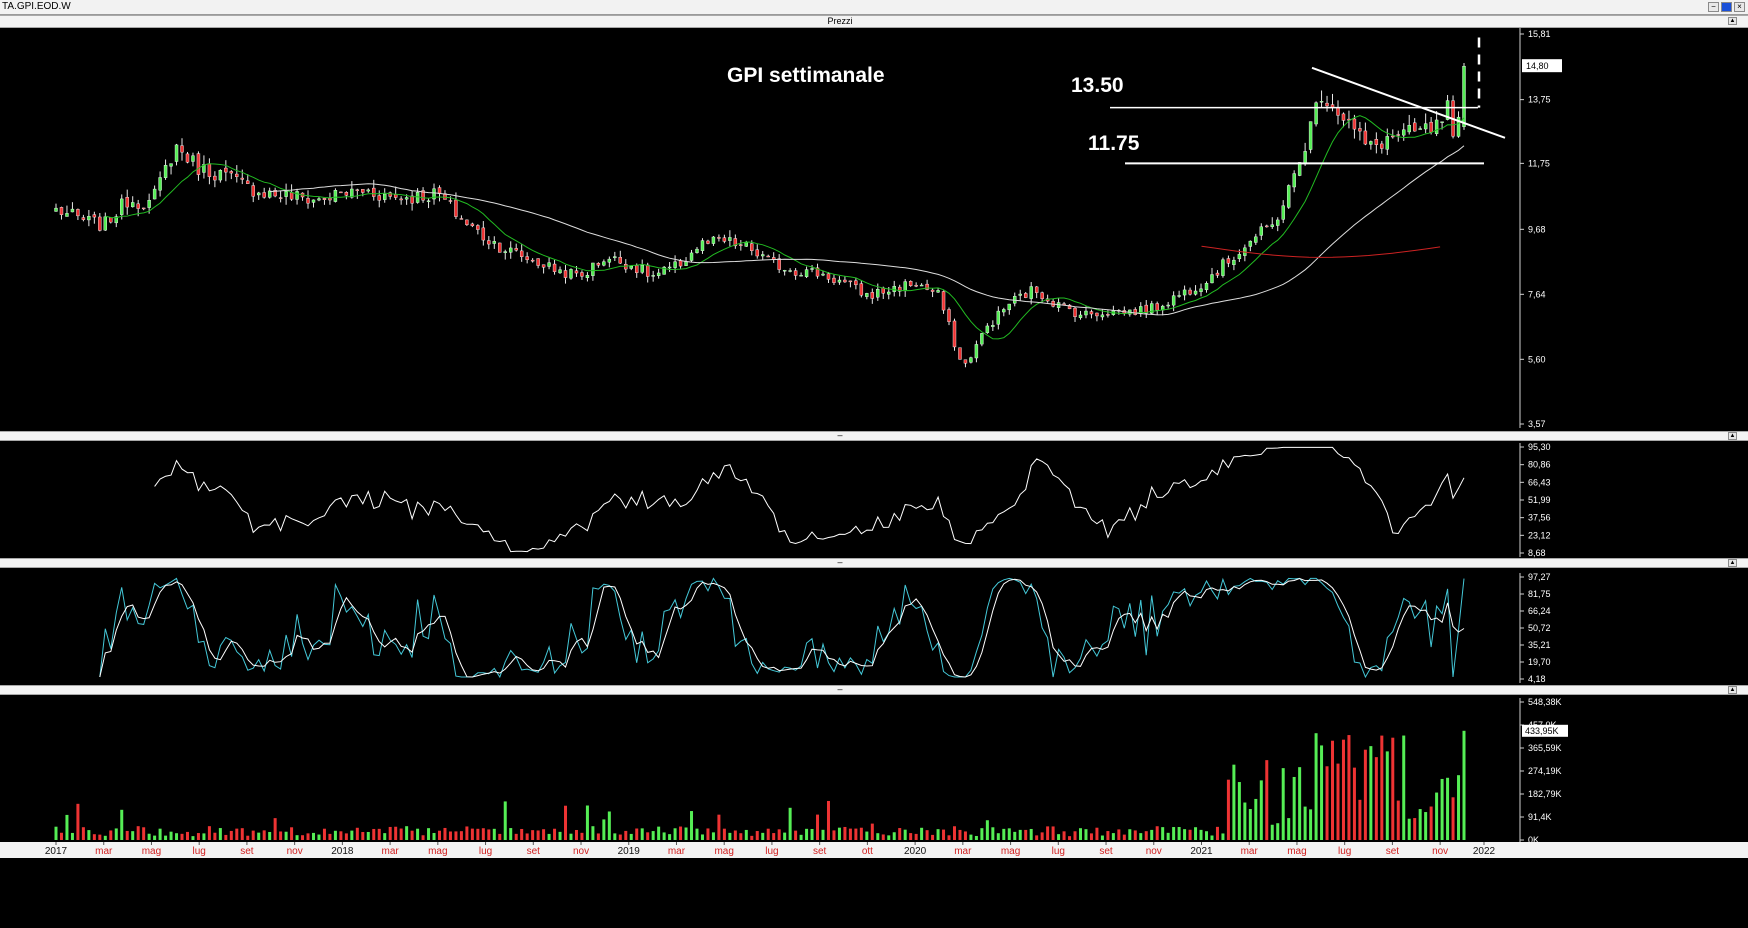  I want to click on stochastic-panel-header: – ▲, so click(874, 563).